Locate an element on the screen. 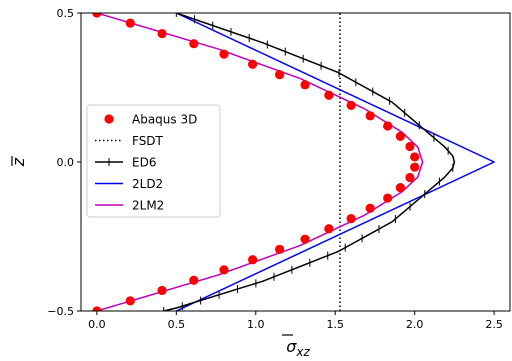  y-axis-label: z is located at coordinates (18, 161).